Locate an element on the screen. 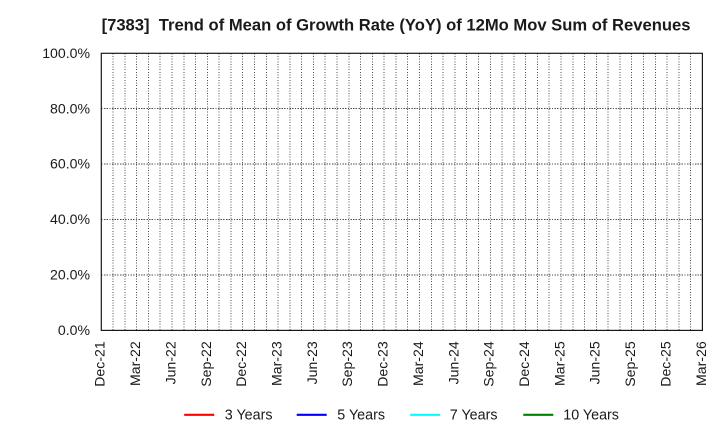  svg-text: 80.0% is located at coordinates (70, 108).